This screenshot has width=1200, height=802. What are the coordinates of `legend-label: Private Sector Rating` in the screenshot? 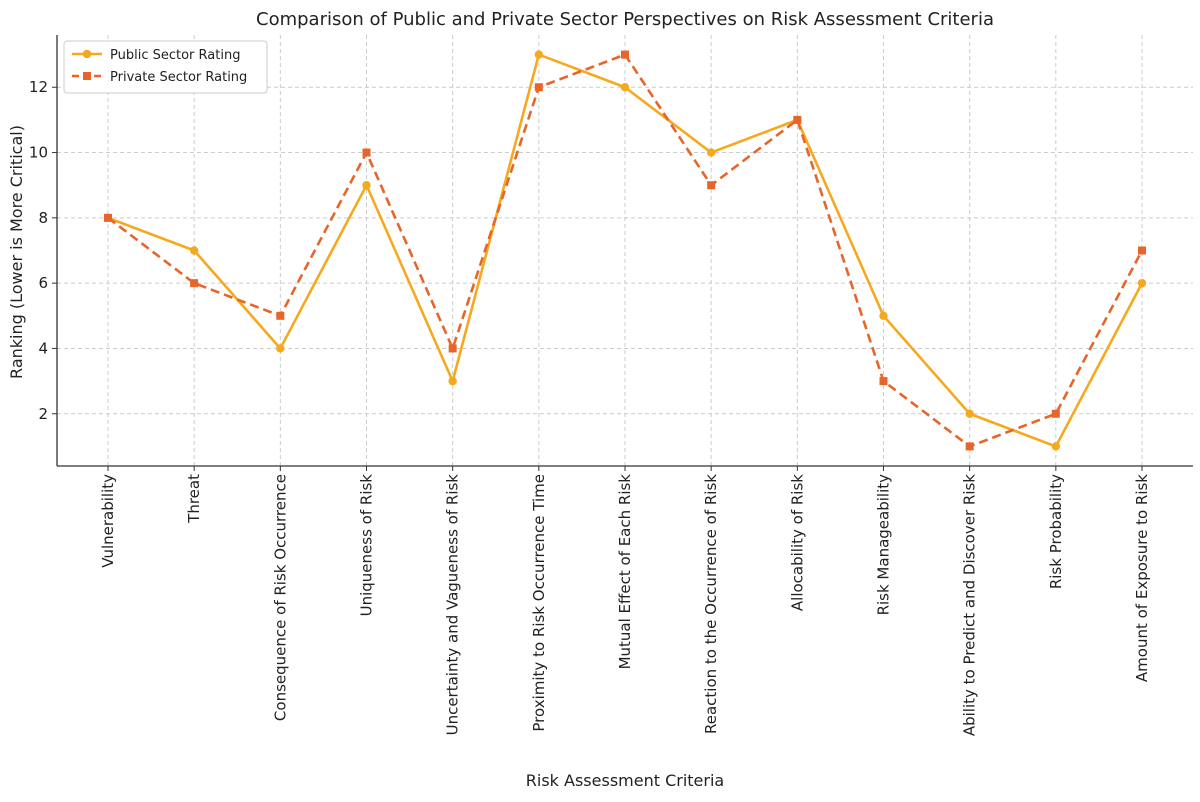 It's located at (178, 77).